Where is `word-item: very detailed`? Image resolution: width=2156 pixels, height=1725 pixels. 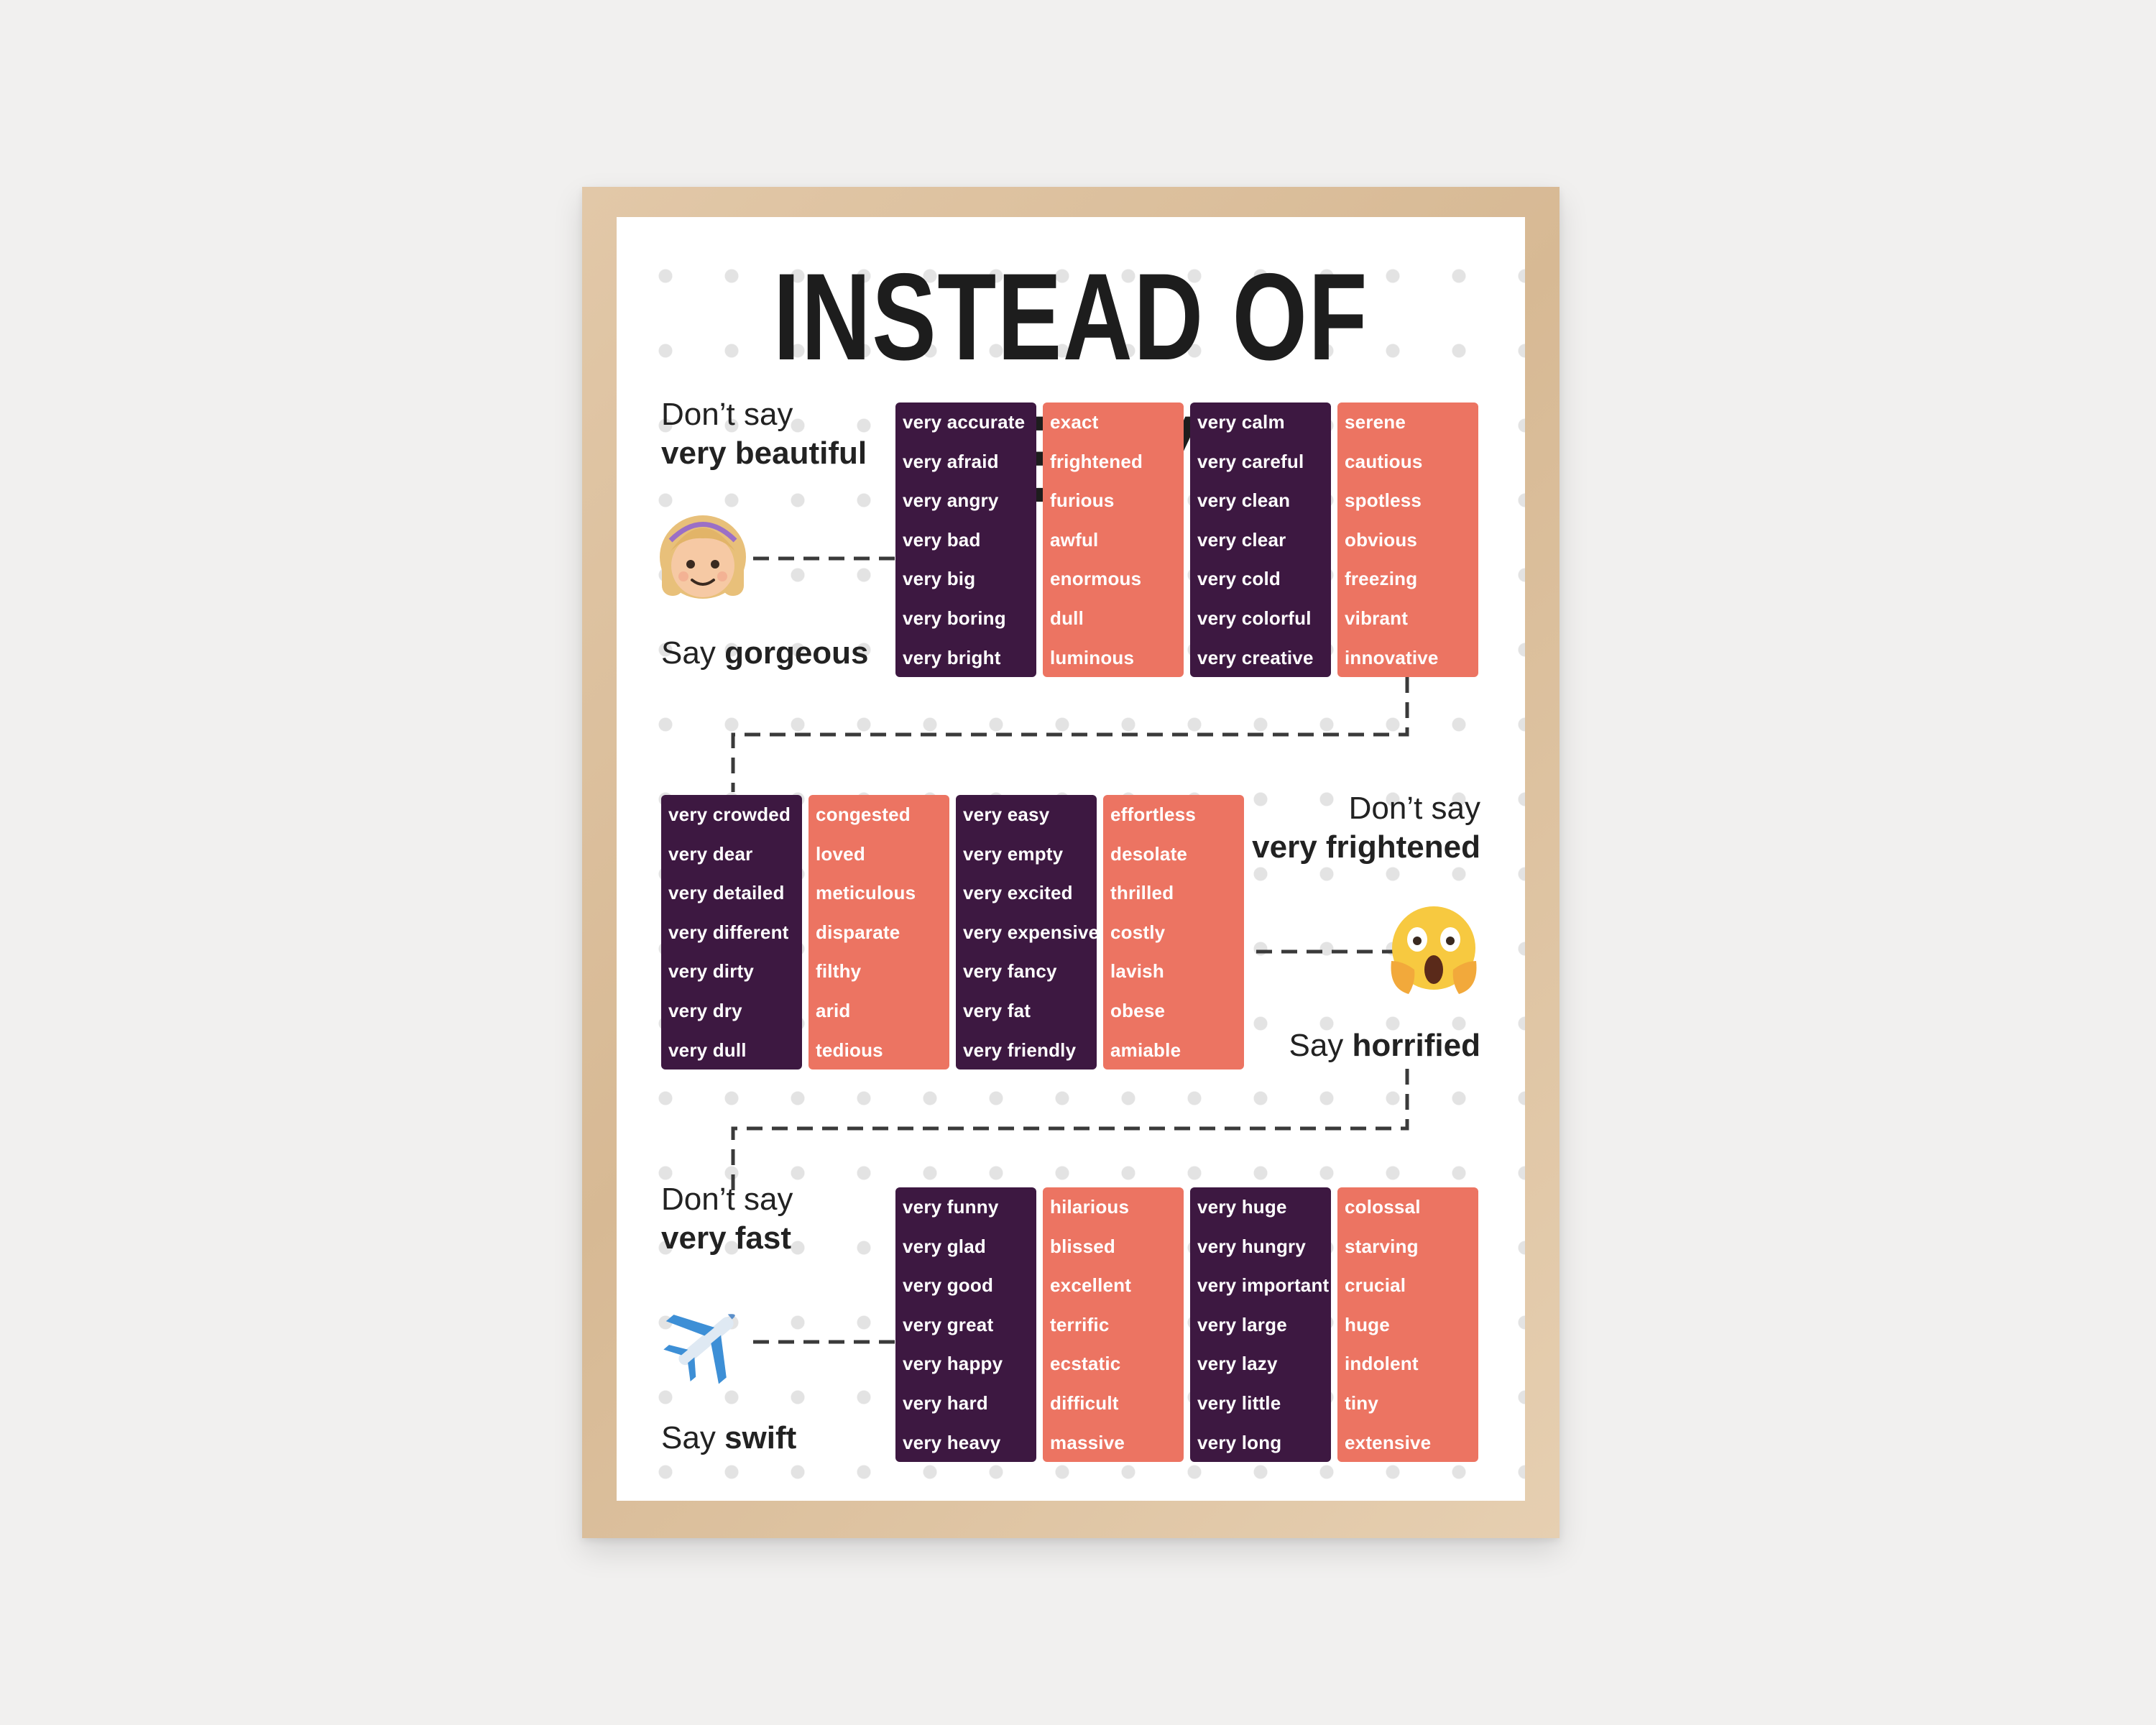
word-item: very detailed is located at coordinates (726, 893).